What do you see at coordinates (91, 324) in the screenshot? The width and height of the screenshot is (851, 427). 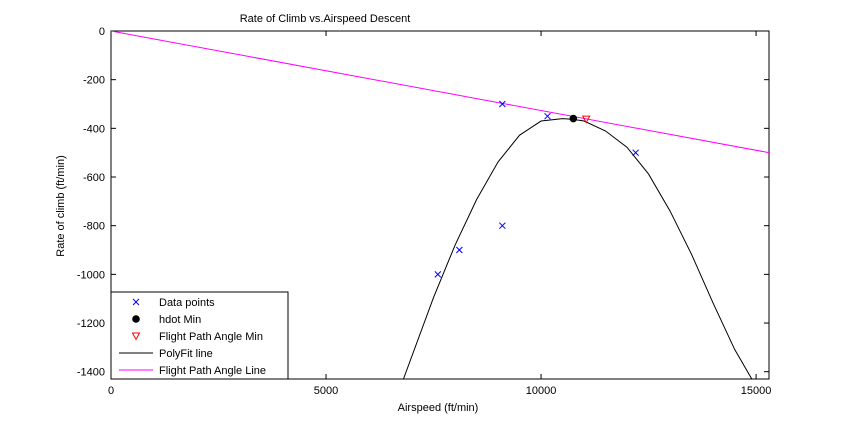 I see `y-tick-label: -1200` at bounding box center [91, 324].